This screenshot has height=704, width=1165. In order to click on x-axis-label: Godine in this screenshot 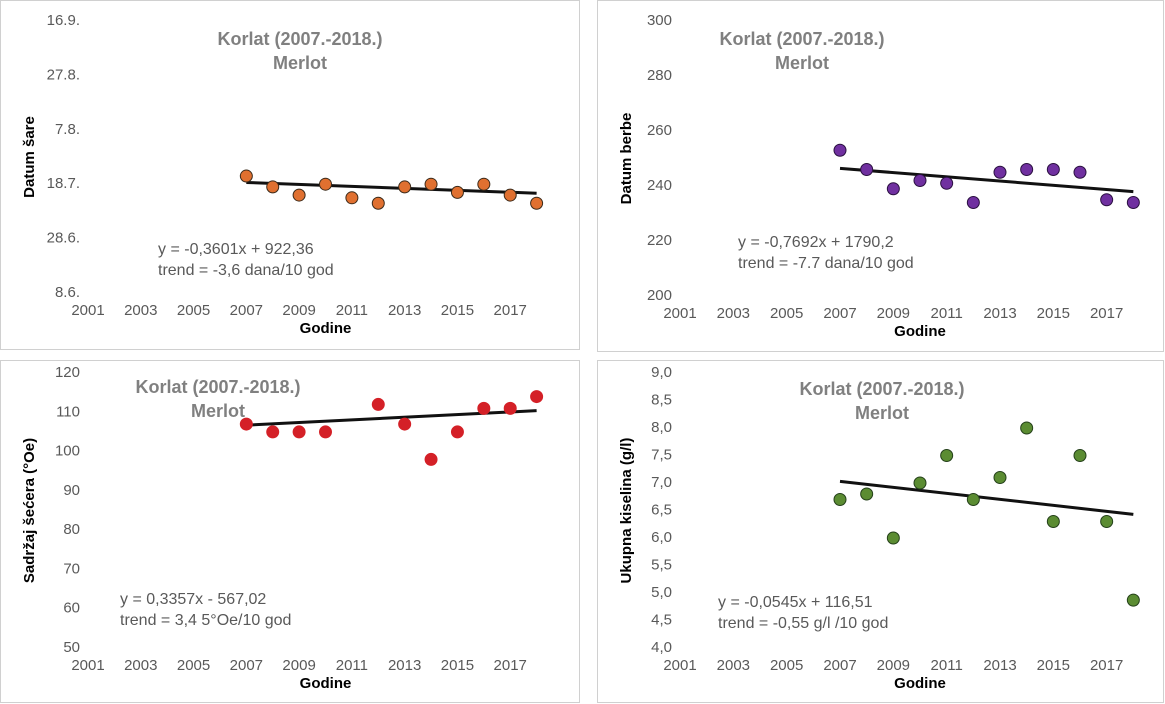, I will do `click(326, 328)`.